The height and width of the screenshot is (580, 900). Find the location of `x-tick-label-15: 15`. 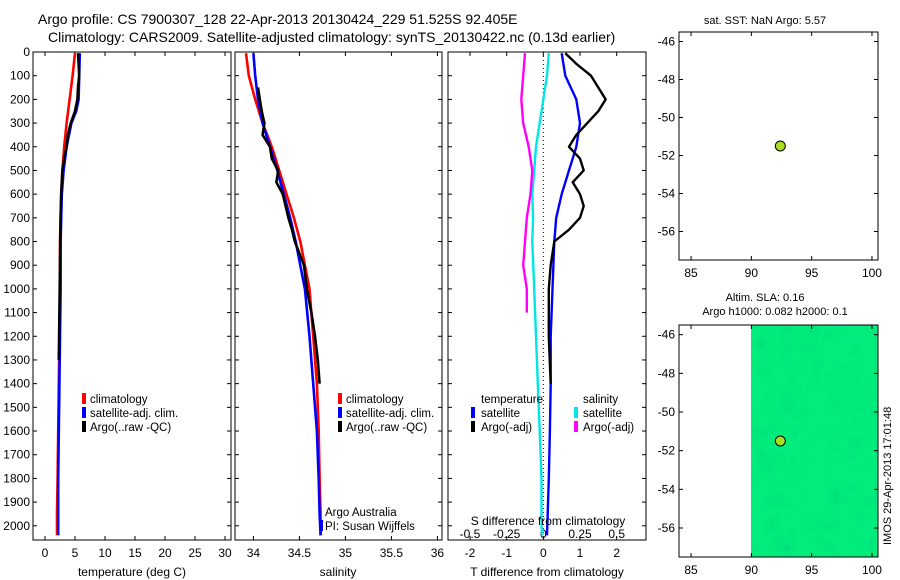

x-tick-label-15: 15 is located at coordinates (135, 553).